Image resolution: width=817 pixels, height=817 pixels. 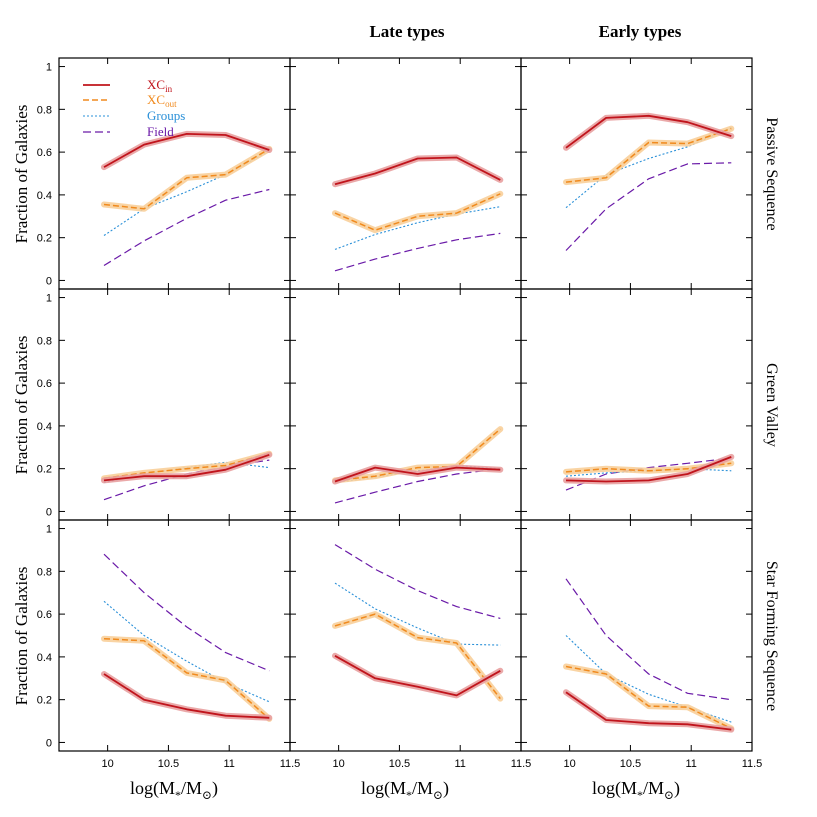 I want to click on row-title-star-forming-sequence: Star Forming Sequence, so click(x=771, y=636).